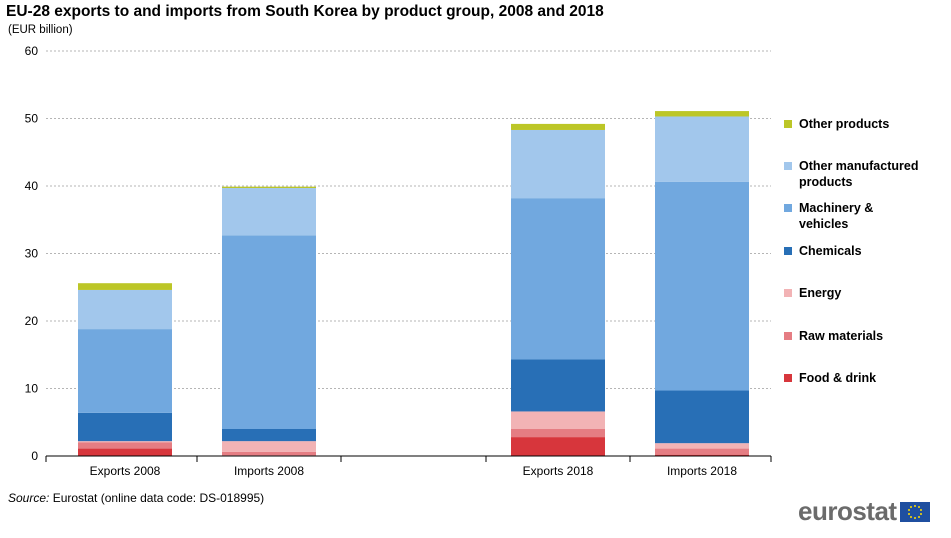  I want to click on legend-label: Energy, so click(820, 293).